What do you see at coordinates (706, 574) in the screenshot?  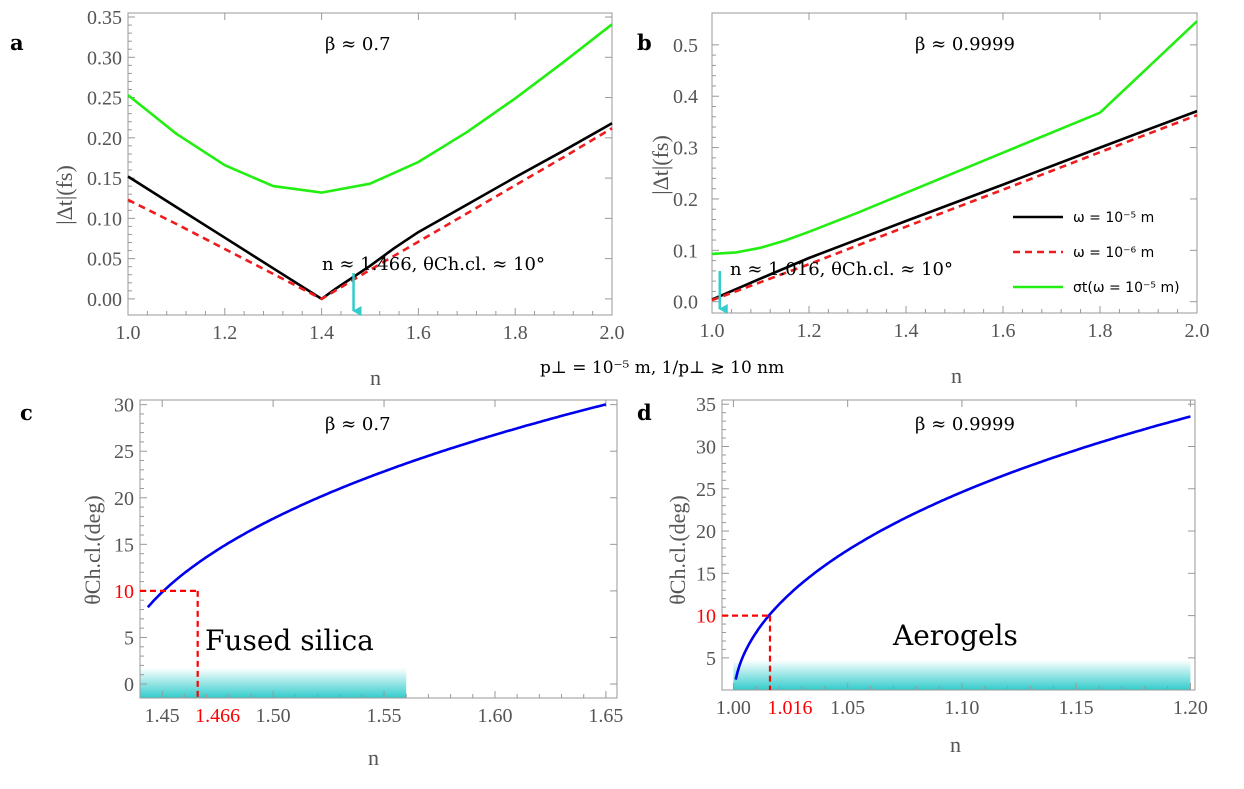 I see `ytick-label-d: 15` at bounding box center [706, 574].